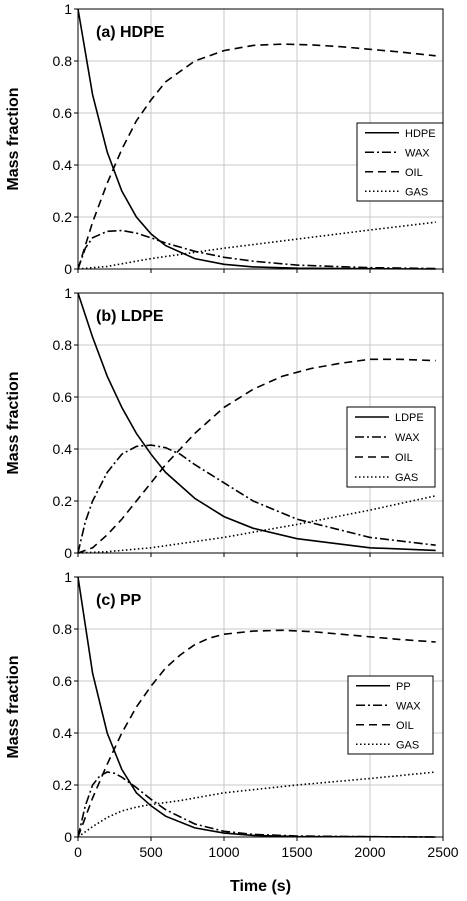 This screenshot has height=901, width=467. Describe the element at coordinates (130, 32) in the screenshot. I see `panel-title: (a) HDPE` at that location.